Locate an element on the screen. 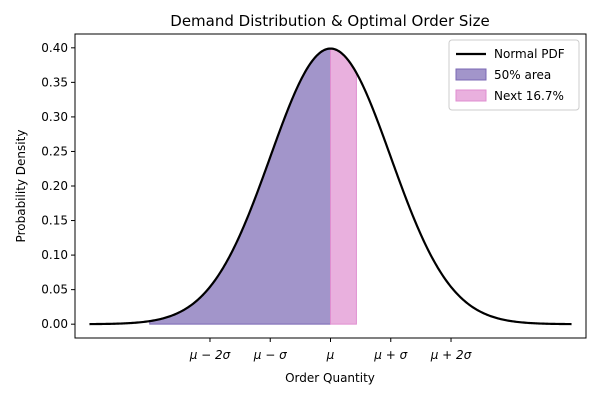 This screenshot has width=600, height=400. y-tick-label: 0.00 is located at coordinates (54, 324).